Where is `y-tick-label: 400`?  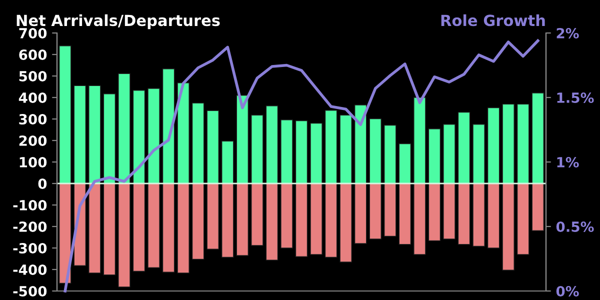
y-tick-label: 400 is located at coordinates (32, 97).